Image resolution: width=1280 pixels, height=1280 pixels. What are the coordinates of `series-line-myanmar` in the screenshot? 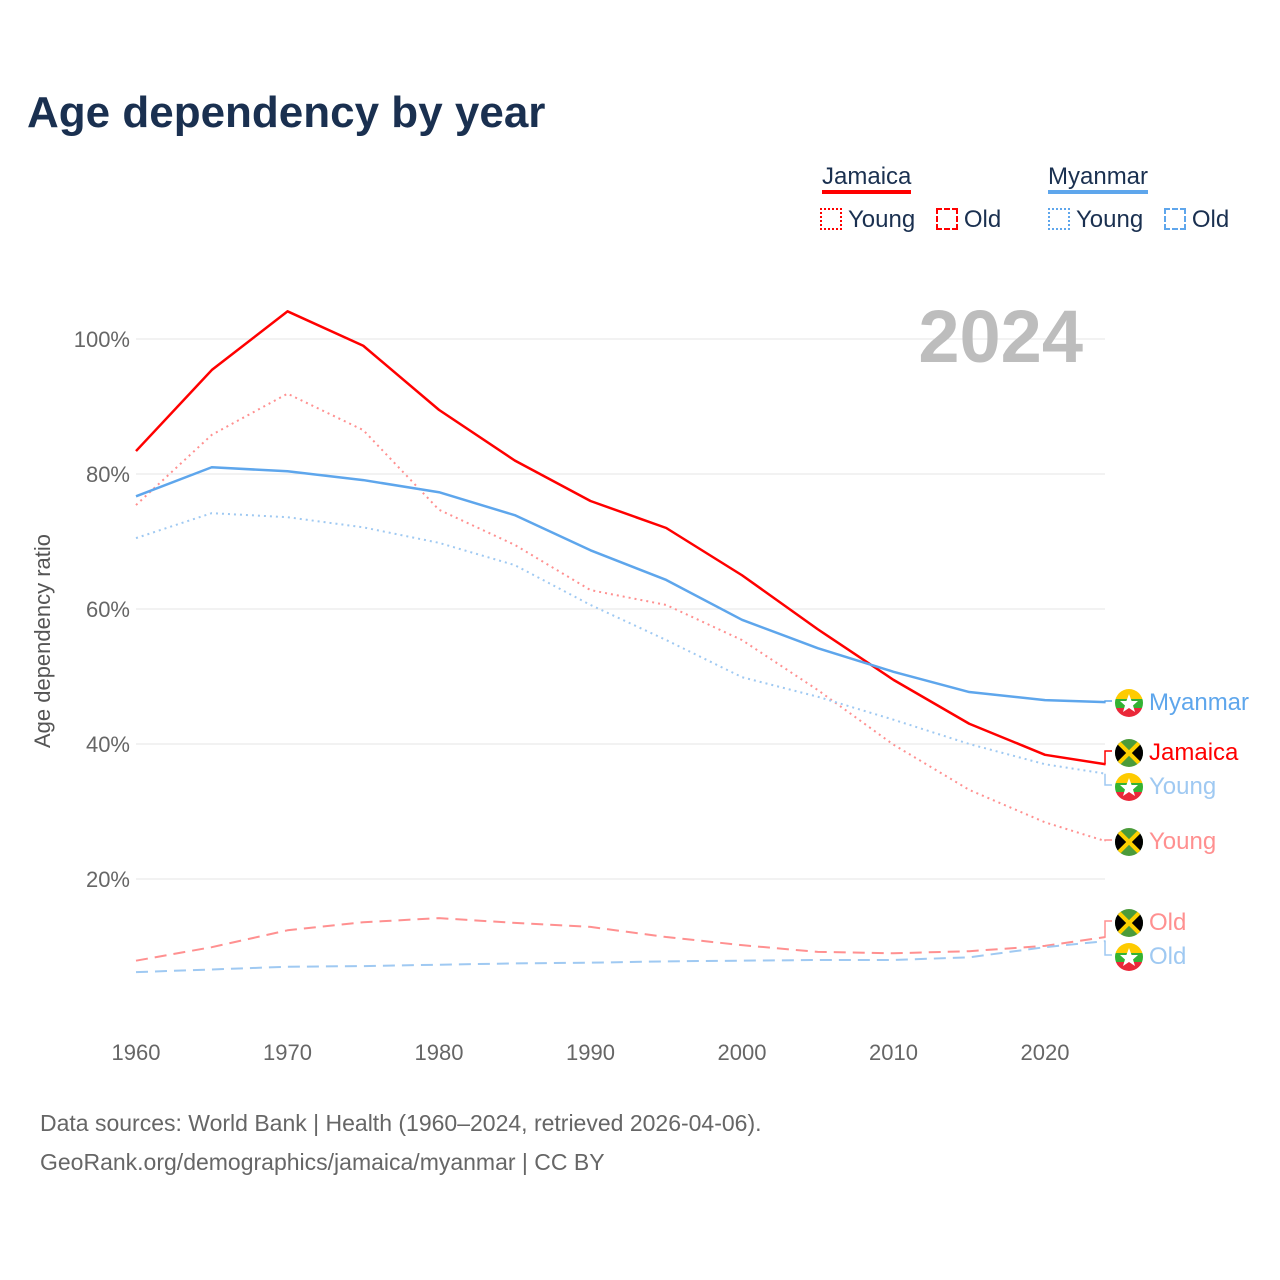 It's located at (620, 585).